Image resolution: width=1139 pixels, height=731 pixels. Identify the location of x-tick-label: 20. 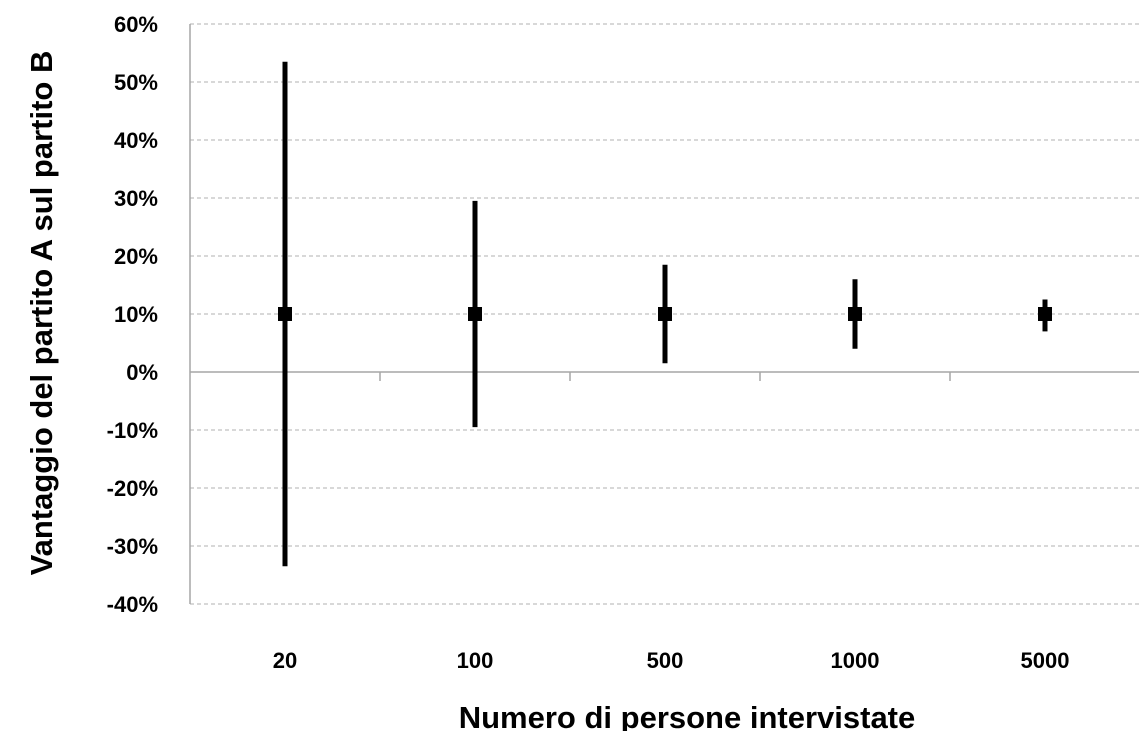
(285, 660).